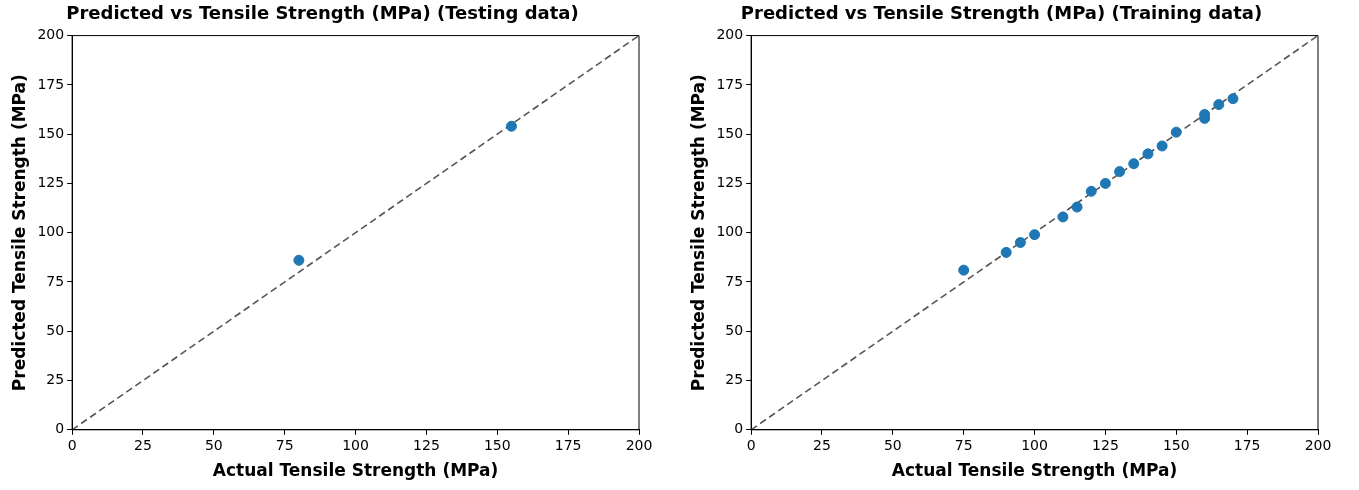 This screenshot has width=1359, height=490. I want to click on chart-title: Predicted vs Tensile Strength (MPa) (Training data), so click(1001, 13).